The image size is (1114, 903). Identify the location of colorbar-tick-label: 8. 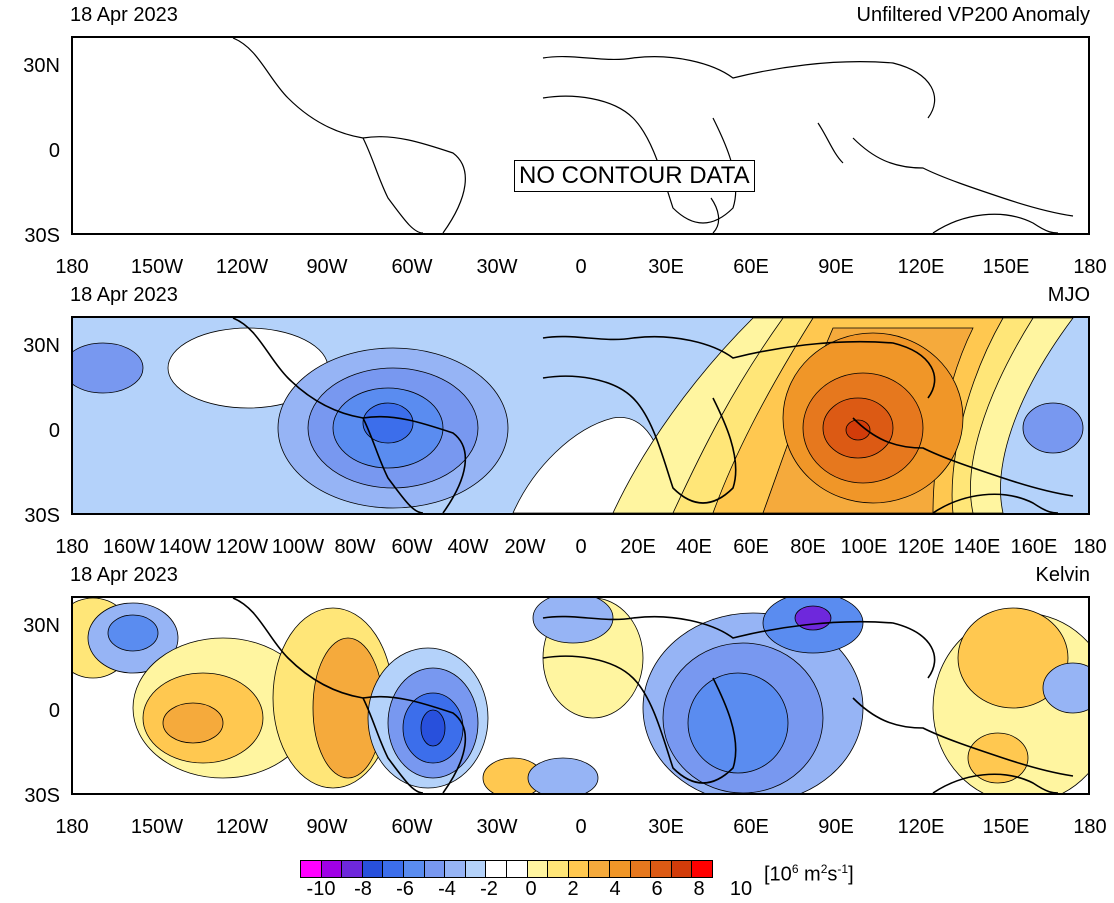
(699, 889).